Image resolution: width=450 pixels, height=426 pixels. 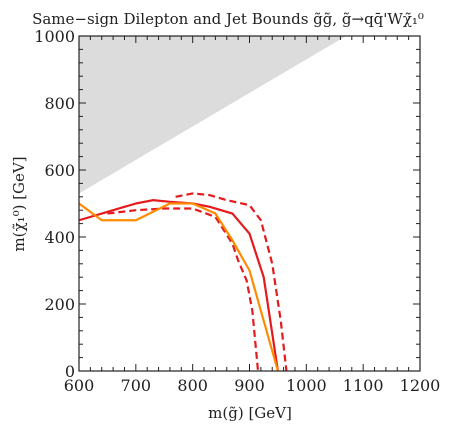 What do you see at coordinates (250, 413) in the screenshot?
I see `x-axis-label: m(g̃) [GeV]` at bounding box center [250, 413].